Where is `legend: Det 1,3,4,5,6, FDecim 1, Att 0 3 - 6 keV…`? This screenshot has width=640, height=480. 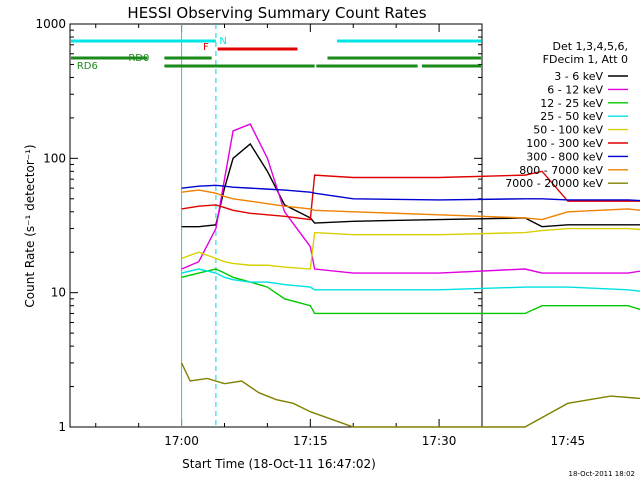
legend: Det 1,3,4,5,6, FDecim 1, Att 0 3 - 6 keV… is located at coordinates (566, 115).